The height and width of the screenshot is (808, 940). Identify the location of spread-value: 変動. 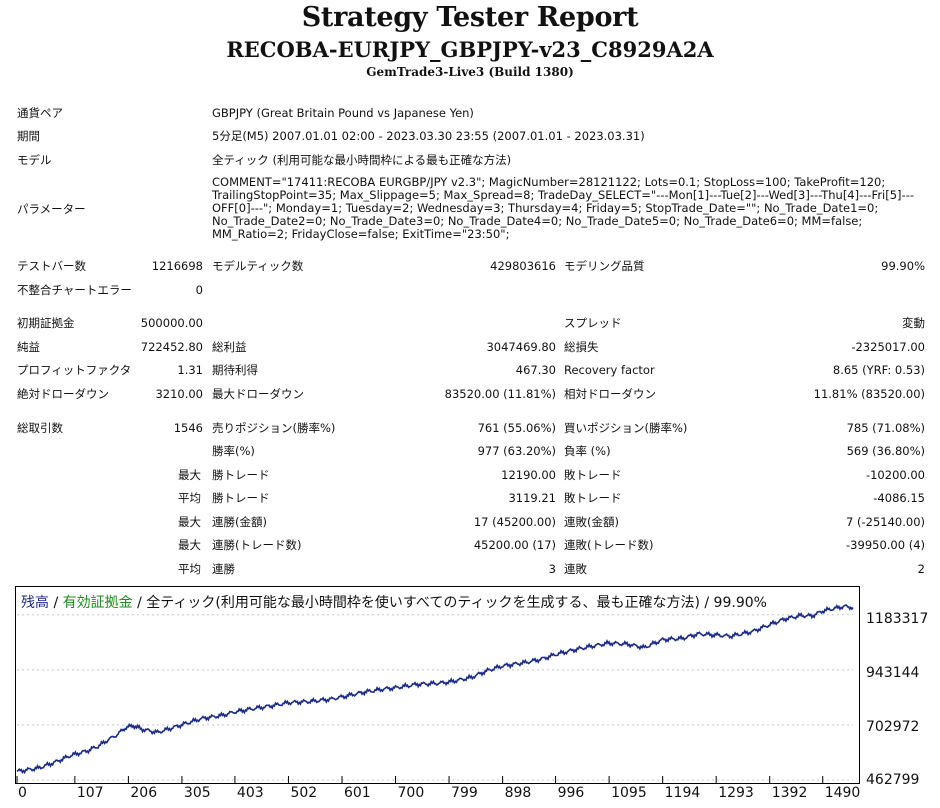
(913, 323).